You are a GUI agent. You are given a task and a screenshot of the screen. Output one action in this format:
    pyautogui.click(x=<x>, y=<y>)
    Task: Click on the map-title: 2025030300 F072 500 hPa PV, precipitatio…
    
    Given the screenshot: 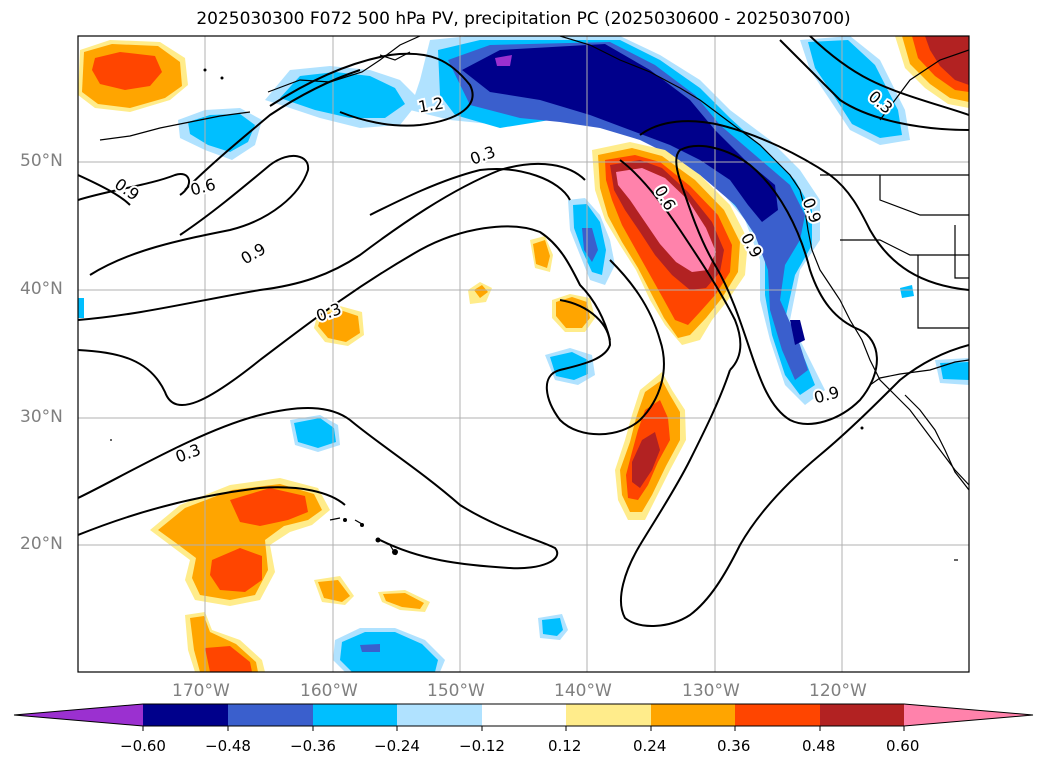 What is the action you would take?
    pyautogui.click(x=523, y=19)
    